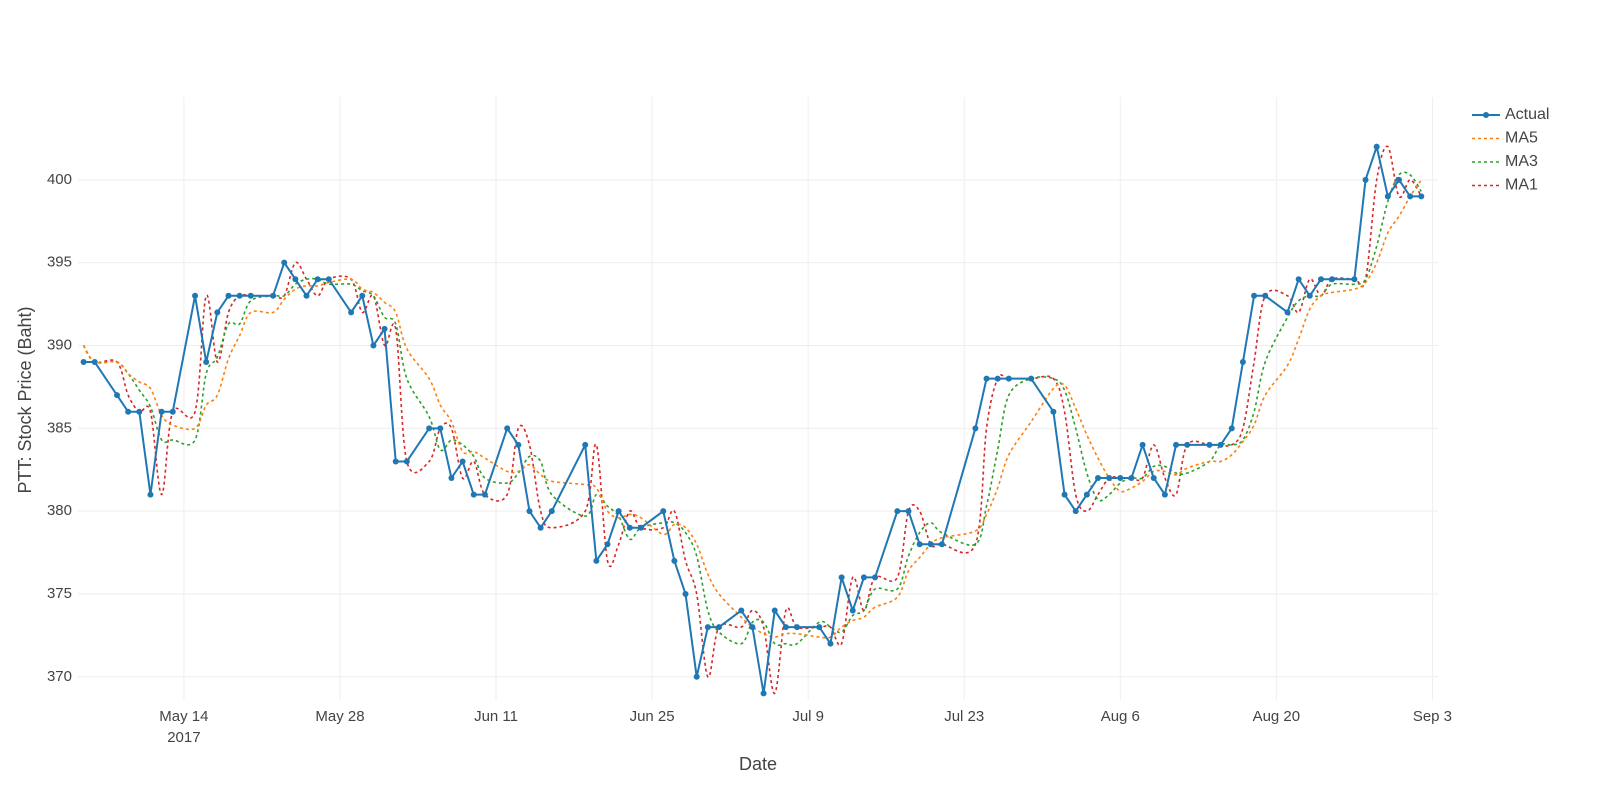 The height and width of the screenshot is (800, 1600). What do you see at coordinates (59, 510) in the screenshot?
I see `y-tick-label: 380` at bounding box center [59, 510].